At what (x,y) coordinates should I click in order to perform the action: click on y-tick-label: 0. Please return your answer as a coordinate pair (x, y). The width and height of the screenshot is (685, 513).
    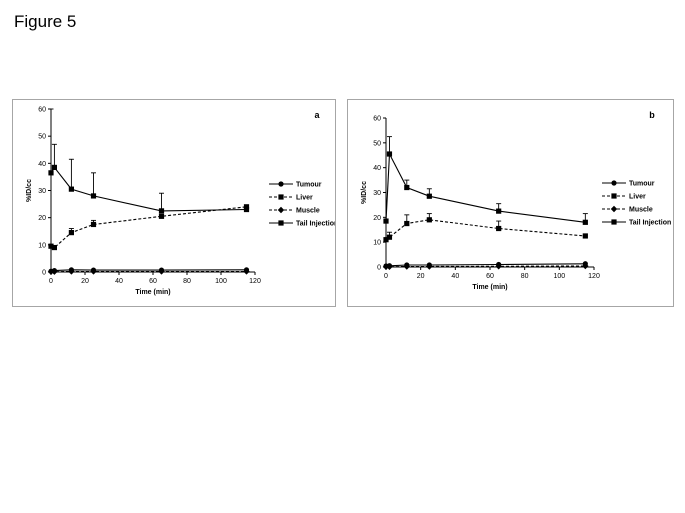
    Looking at the image, I should click on (44, 273).